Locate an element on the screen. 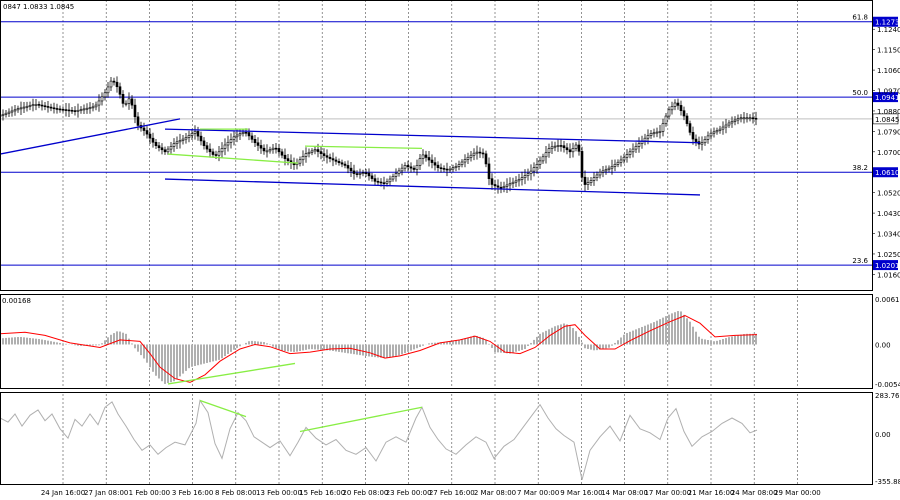 The width and height of the screenshot is (900, 500). x-tick-label: 23 Feb 00:00 is located at coordinates (409, 493).